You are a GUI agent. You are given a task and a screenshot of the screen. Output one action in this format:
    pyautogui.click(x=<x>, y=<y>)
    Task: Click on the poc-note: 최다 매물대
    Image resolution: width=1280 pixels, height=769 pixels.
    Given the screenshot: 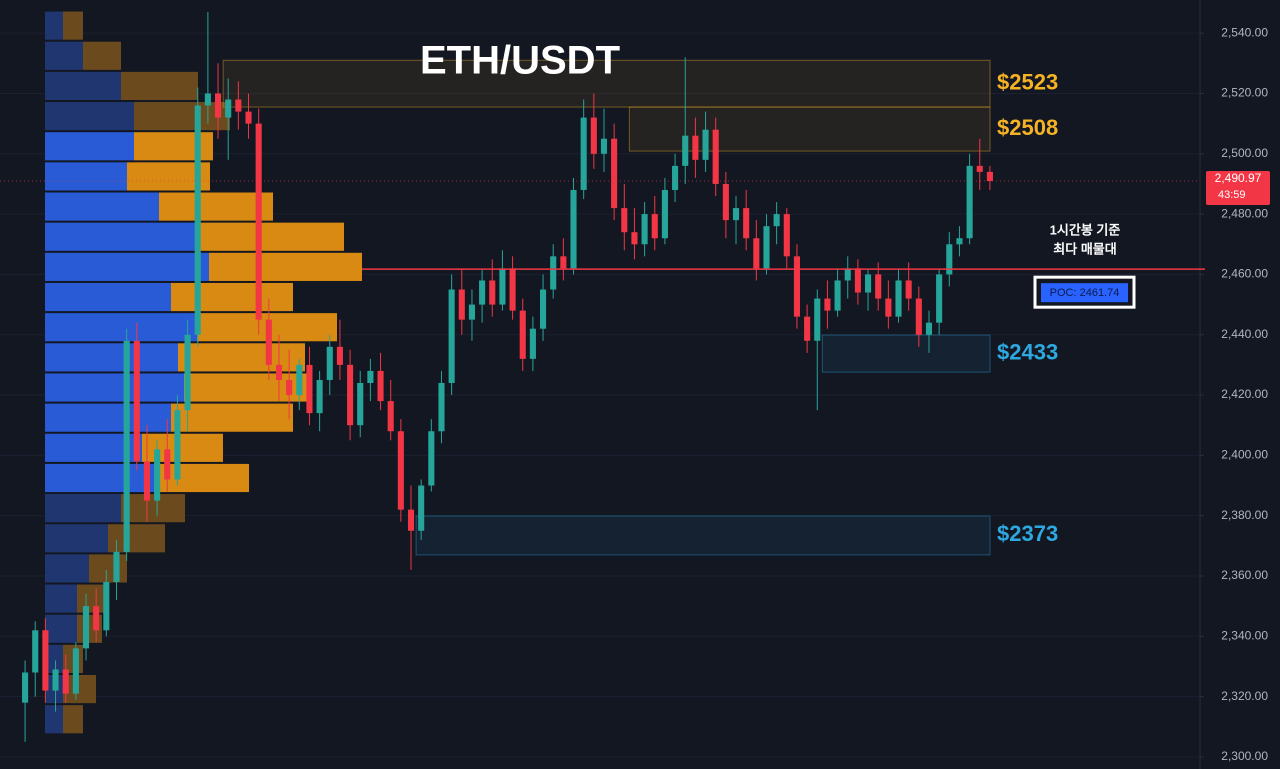 What is the action you would take?
    pyautogui.click(x=1084, y=249)
    